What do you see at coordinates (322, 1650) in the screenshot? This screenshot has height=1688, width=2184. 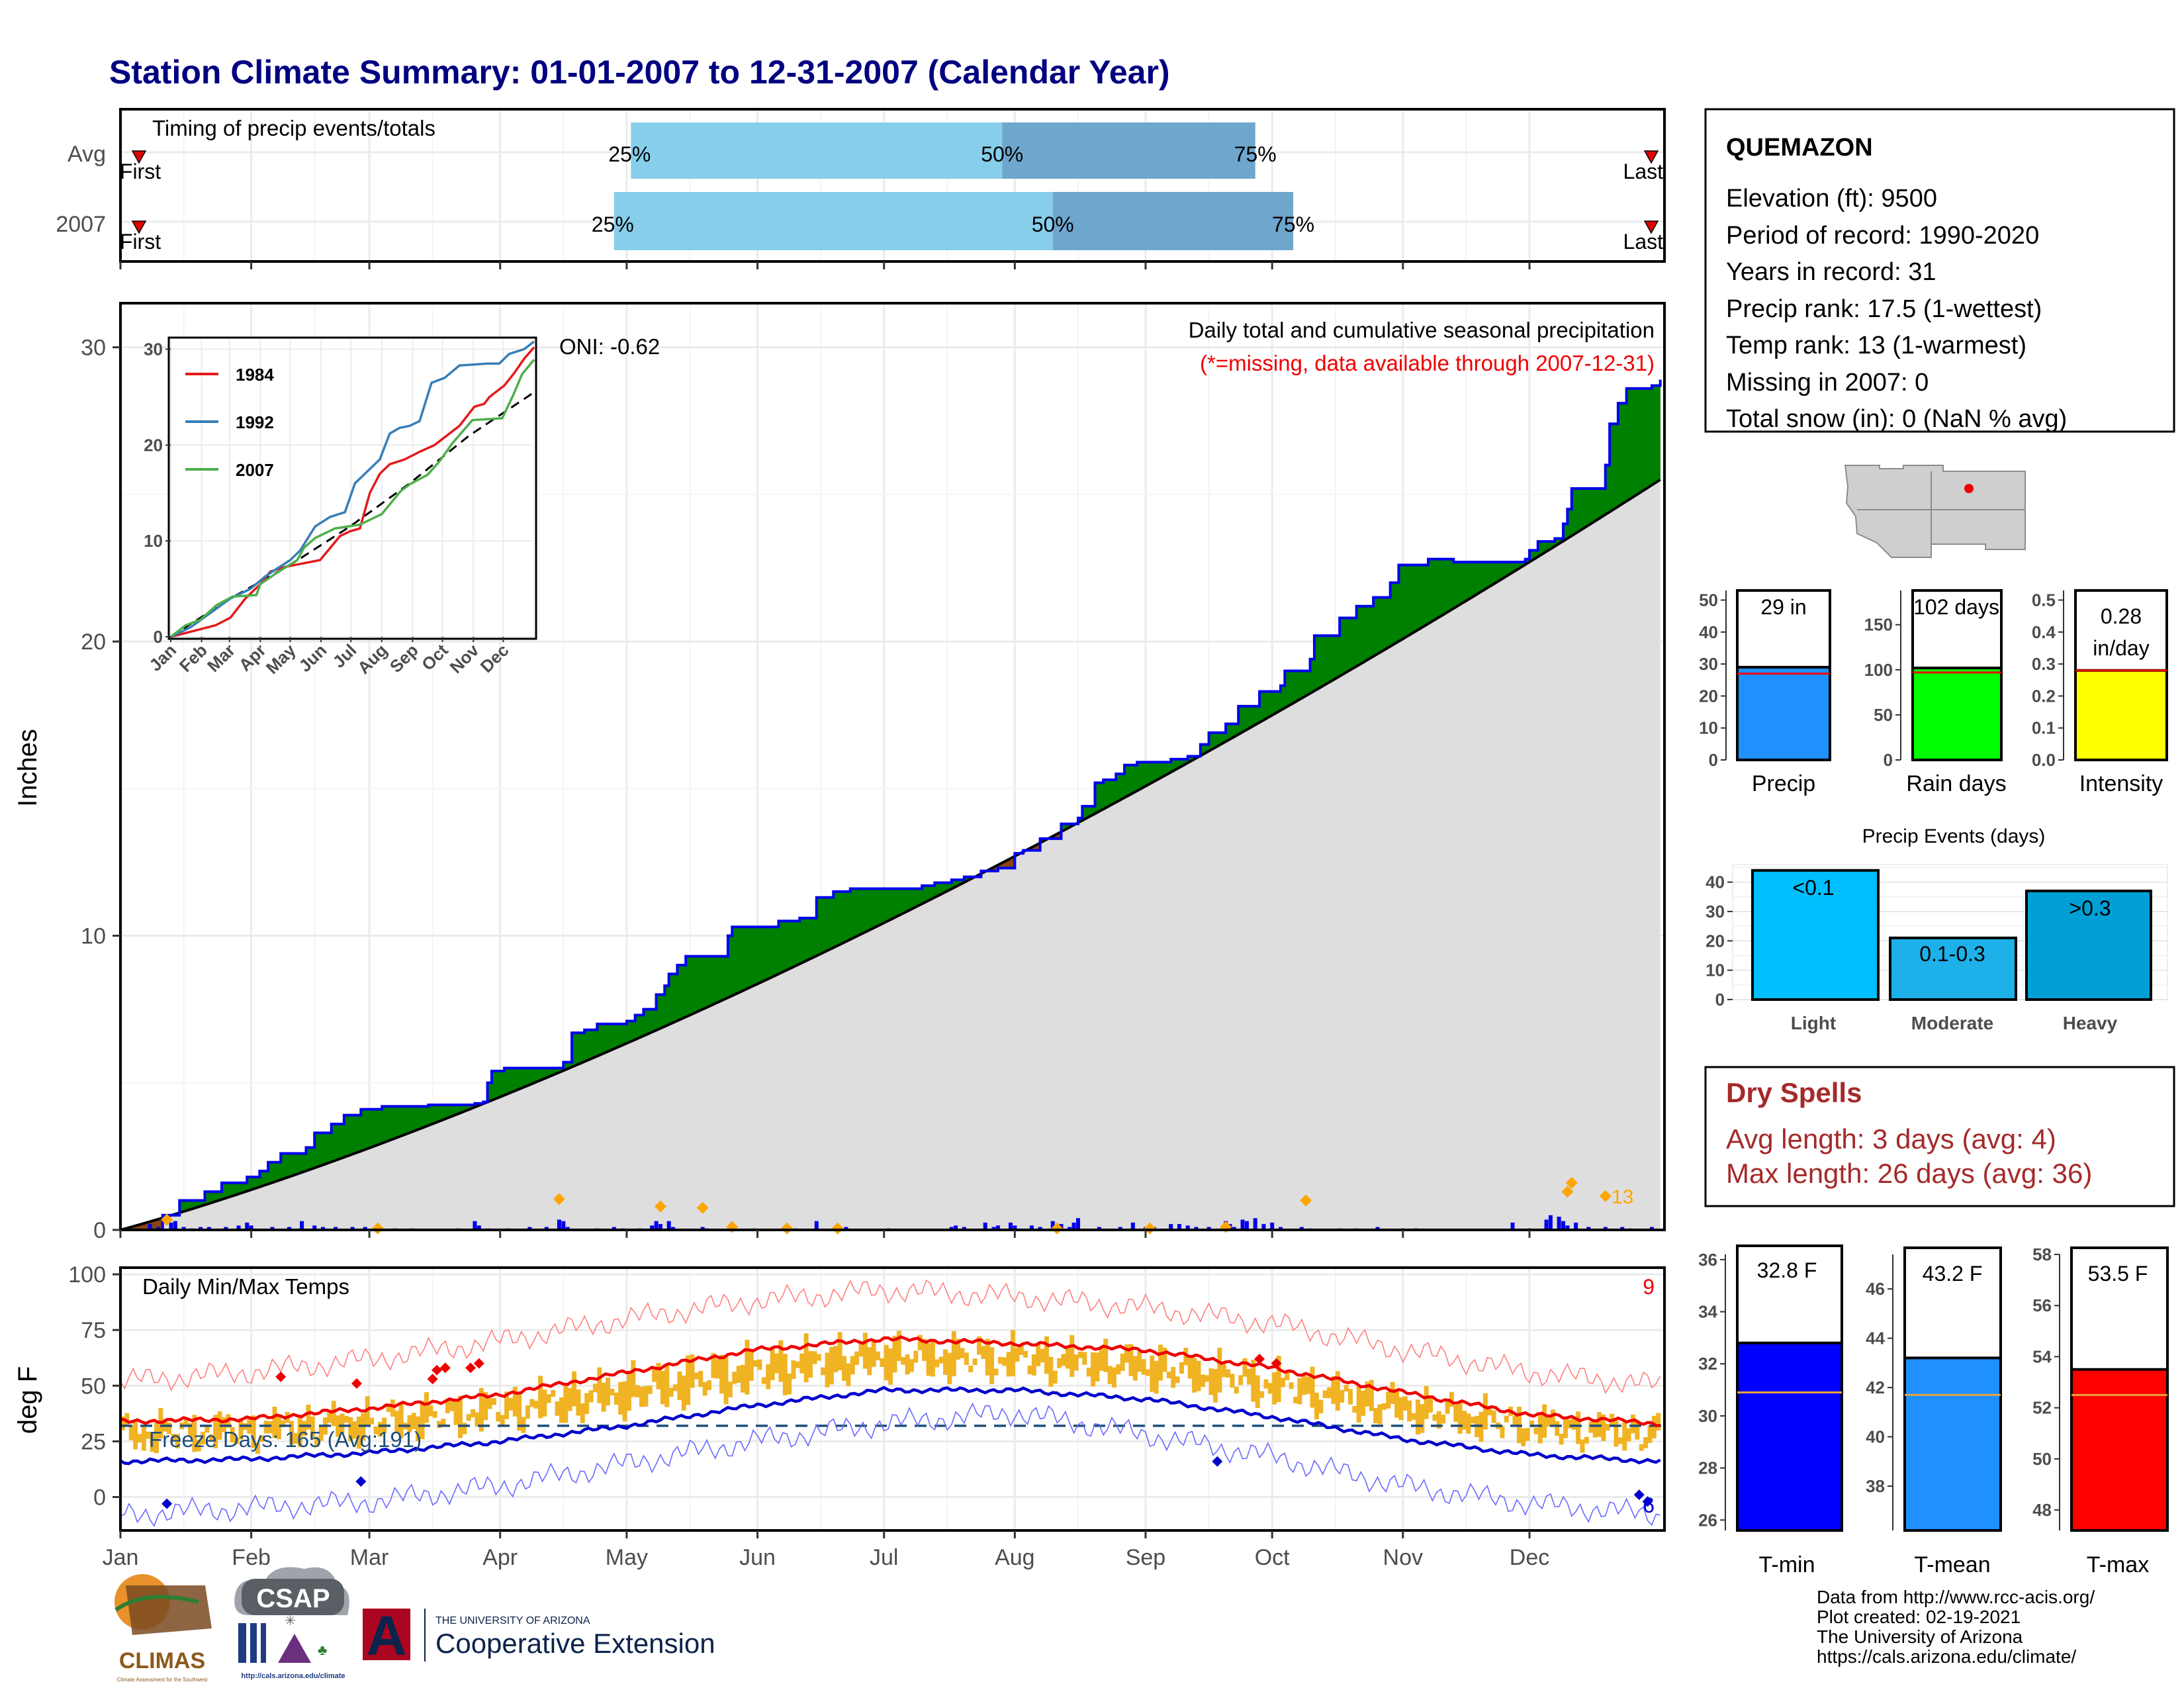 I see `csap-plant-glyph: ♣` at bounding box center [322, 1650].